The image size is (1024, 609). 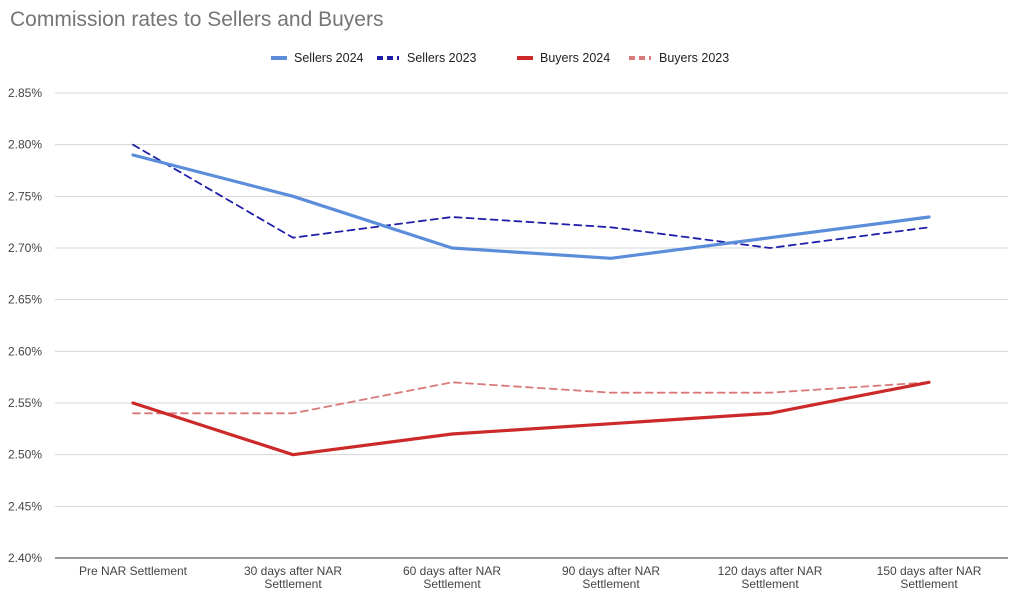 What do you see at coordinates (694, 58) in the screenshot?
I see `legend-label: Buyers 2023` at bounding box center [694, 58].